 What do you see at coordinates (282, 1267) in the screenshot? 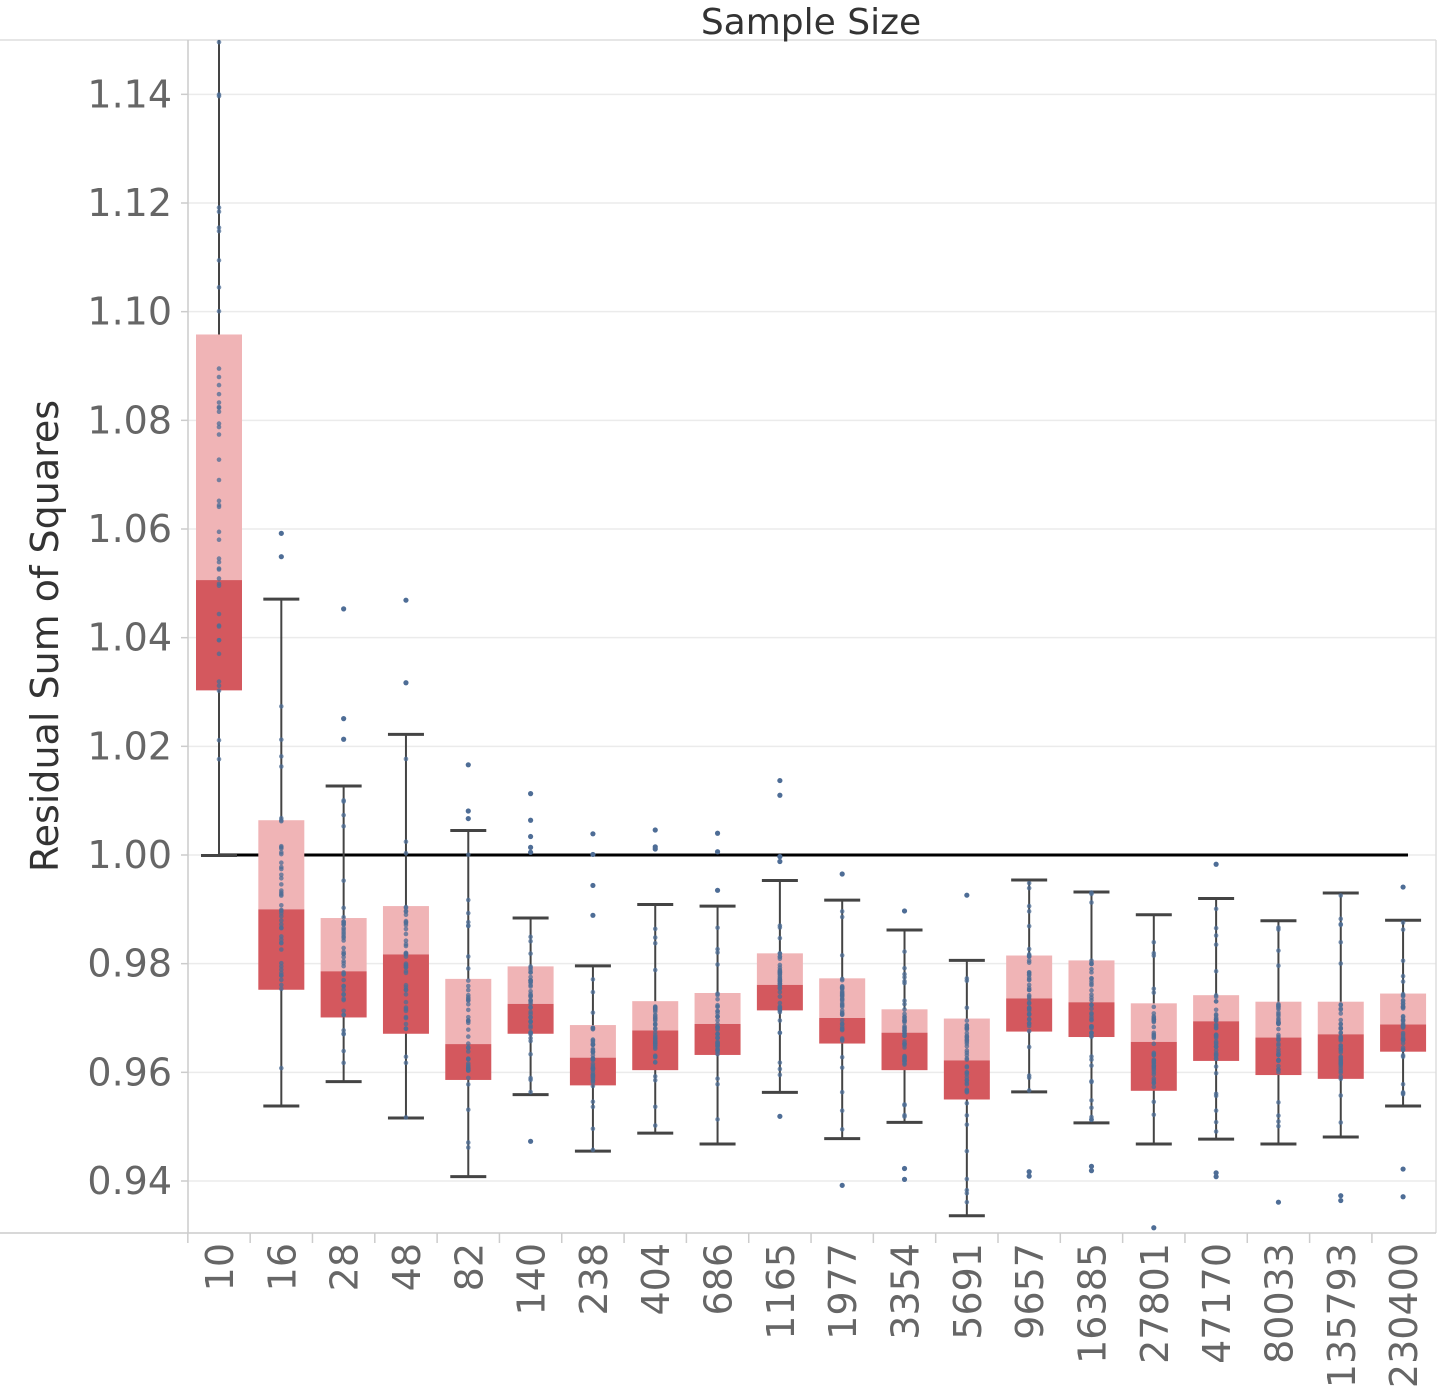
I see `x-tick-label: 16` at bounding box center [282, 1267].